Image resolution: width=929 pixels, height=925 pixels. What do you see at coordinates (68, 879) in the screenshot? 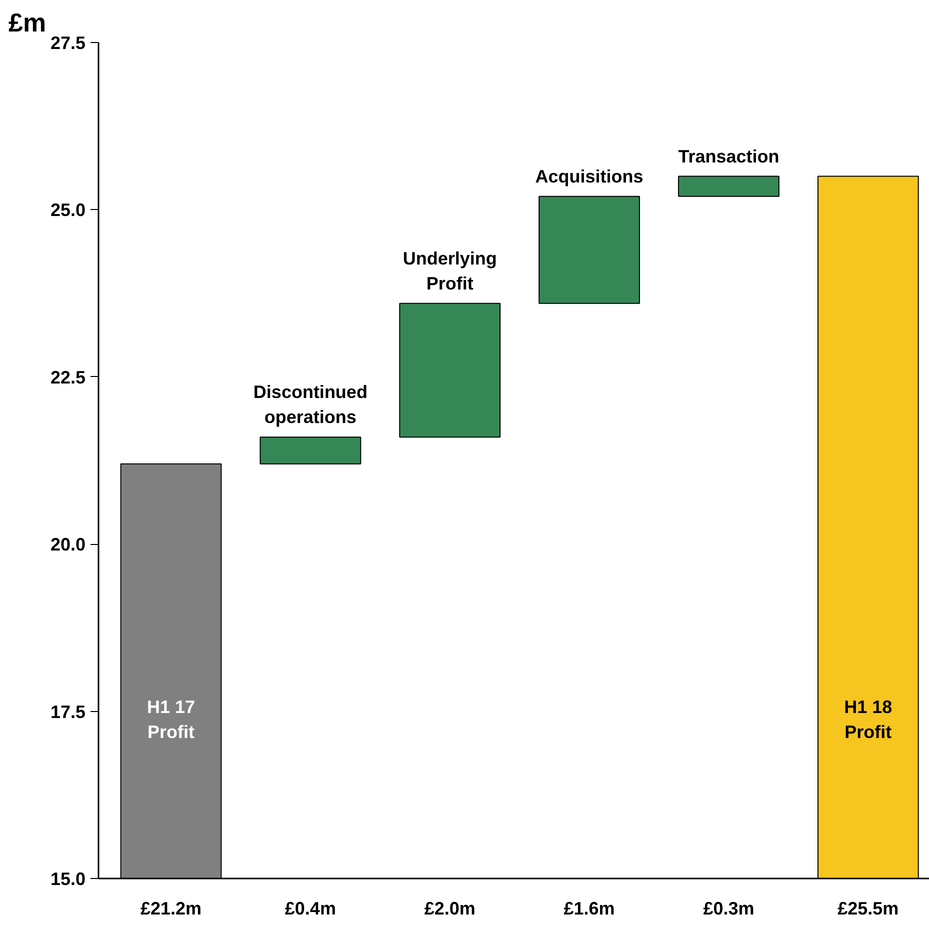
I see `y-tick-label: 15.0` at bounding box center [68, 879].